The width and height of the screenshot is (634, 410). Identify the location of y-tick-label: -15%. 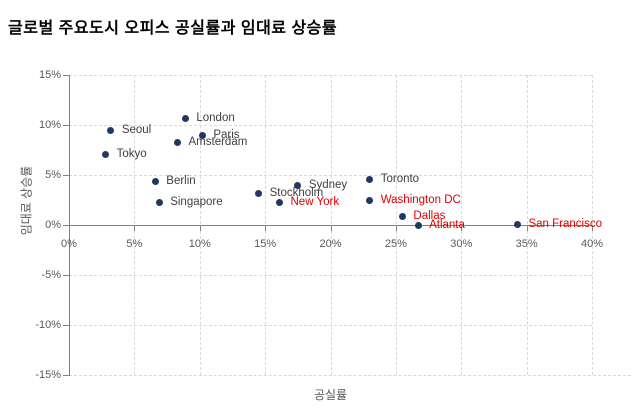
(48, 375).